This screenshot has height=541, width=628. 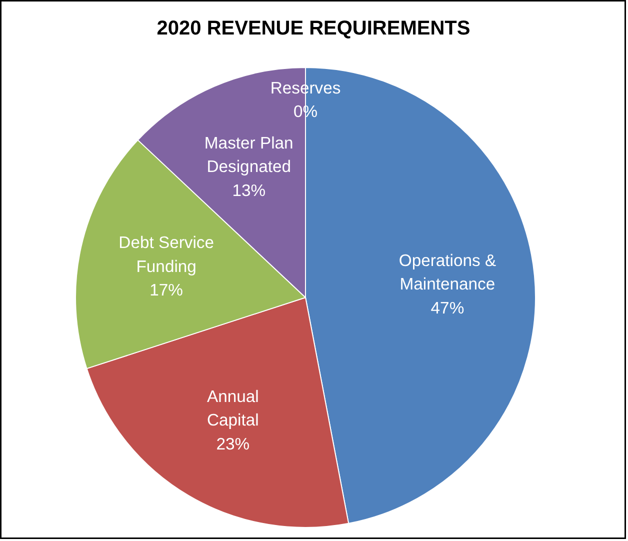 What do you see at coordinates (447, 272) in the screenshot?
I see `slice-label: Operations & Maintenance` at bounding box center [447, 272].